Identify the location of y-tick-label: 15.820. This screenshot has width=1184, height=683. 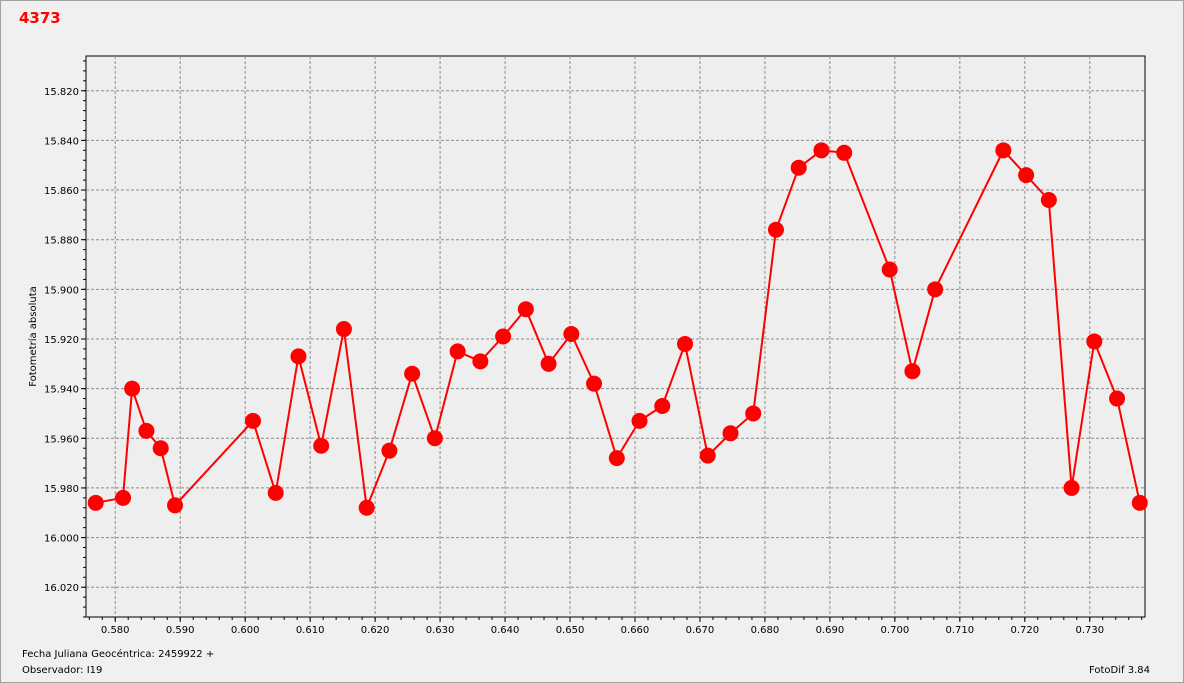
(61, 92).